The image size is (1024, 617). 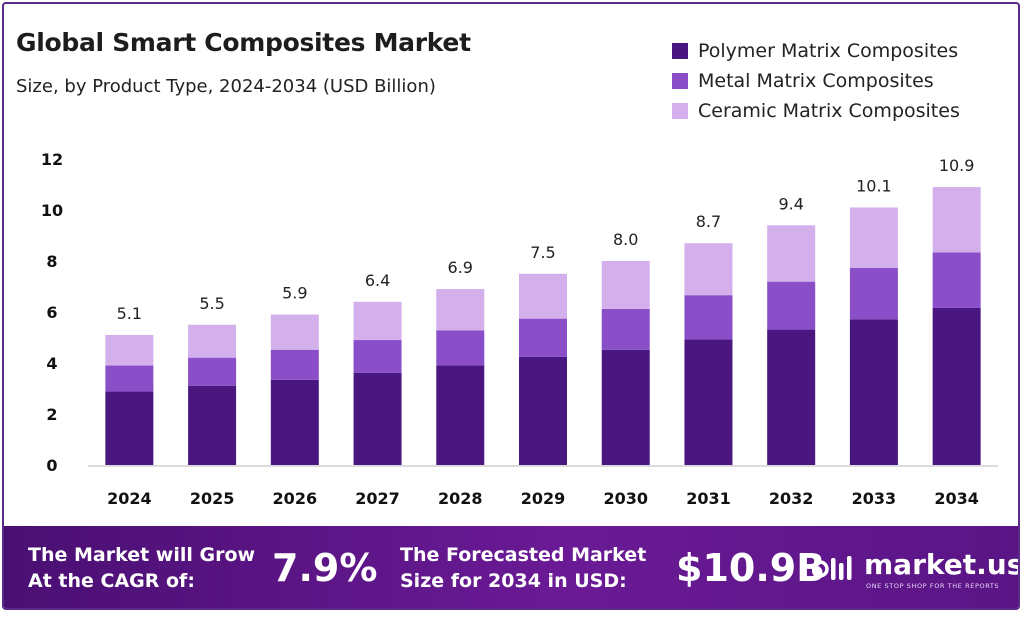 I want to click on legend-item-metal: Metal Matrix Composites, so click(x=816, y=81).